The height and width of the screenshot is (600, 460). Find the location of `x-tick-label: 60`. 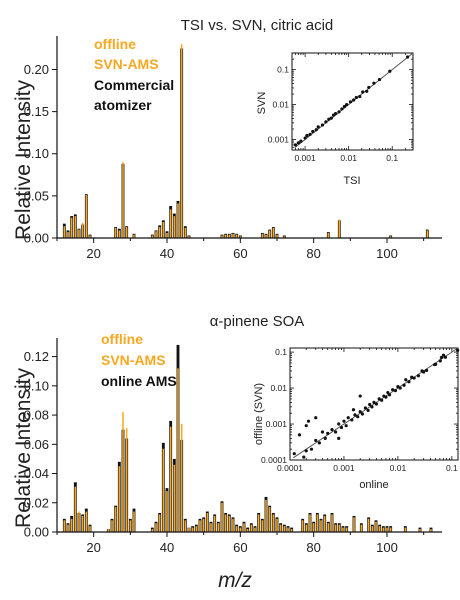

x-tick-label: 60 is located at coordinates (240, 253).